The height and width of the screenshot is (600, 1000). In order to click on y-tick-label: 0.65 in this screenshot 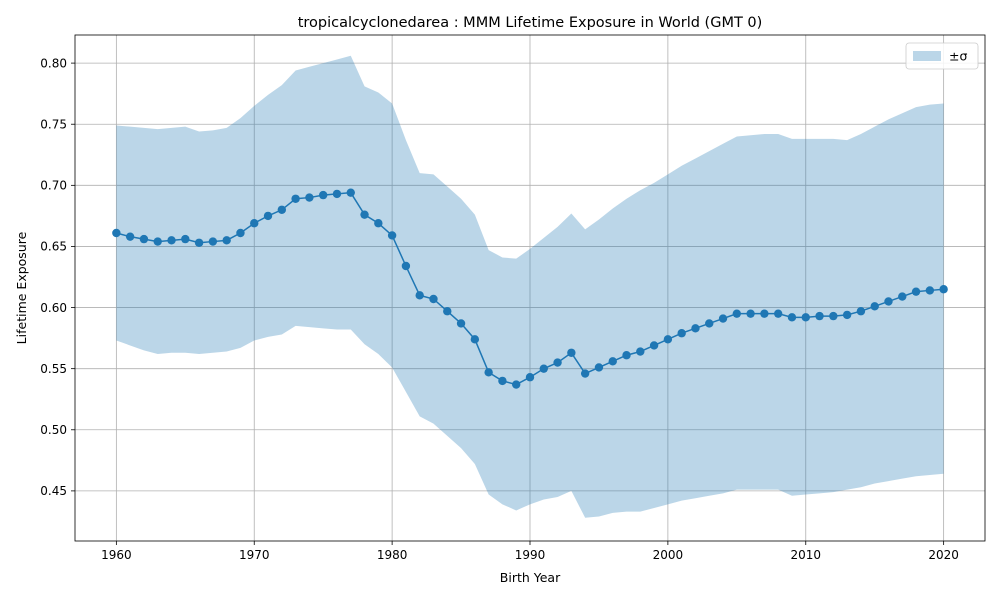, I will do `click(53, 247)`.